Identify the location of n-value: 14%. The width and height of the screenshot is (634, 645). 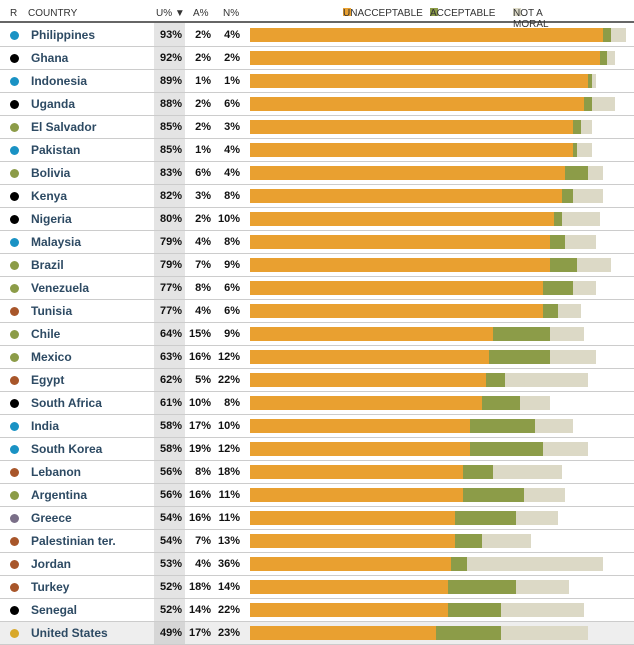
(228, 587).